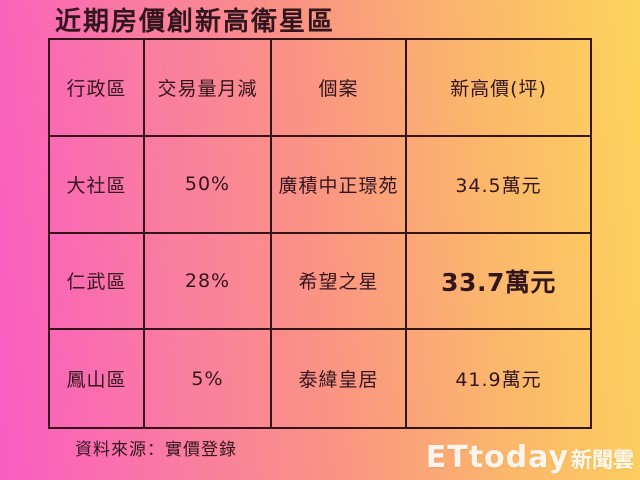  What do you see at coordinates (208, 185) in the screenshot?
I see `cell-volume-drop-row1: 50%` at bounding box center [208, 185].